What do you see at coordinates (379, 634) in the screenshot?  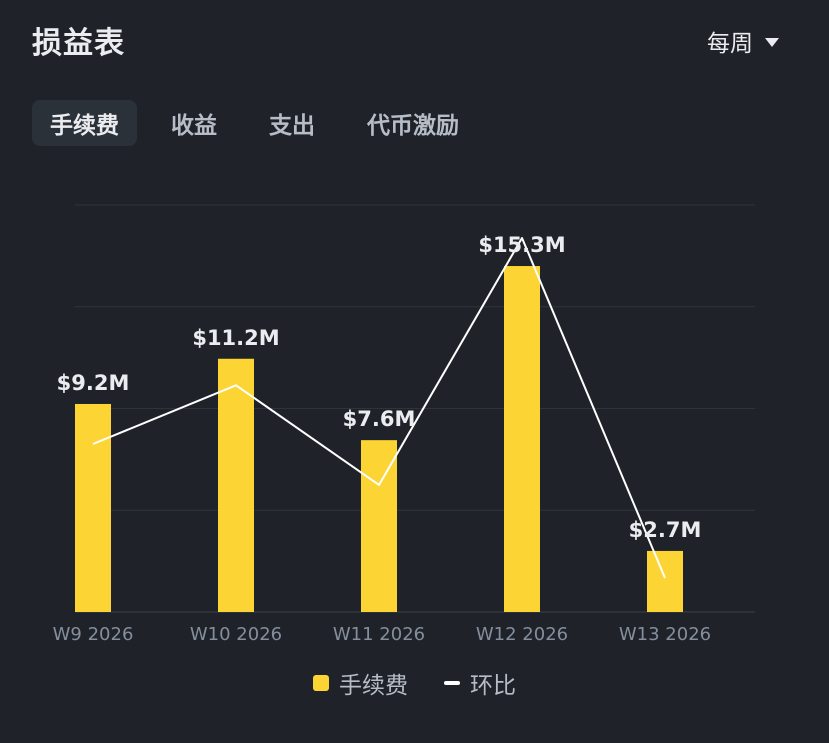 I see `x-tick-label: W11 2026` at bounding box center [379, 634].